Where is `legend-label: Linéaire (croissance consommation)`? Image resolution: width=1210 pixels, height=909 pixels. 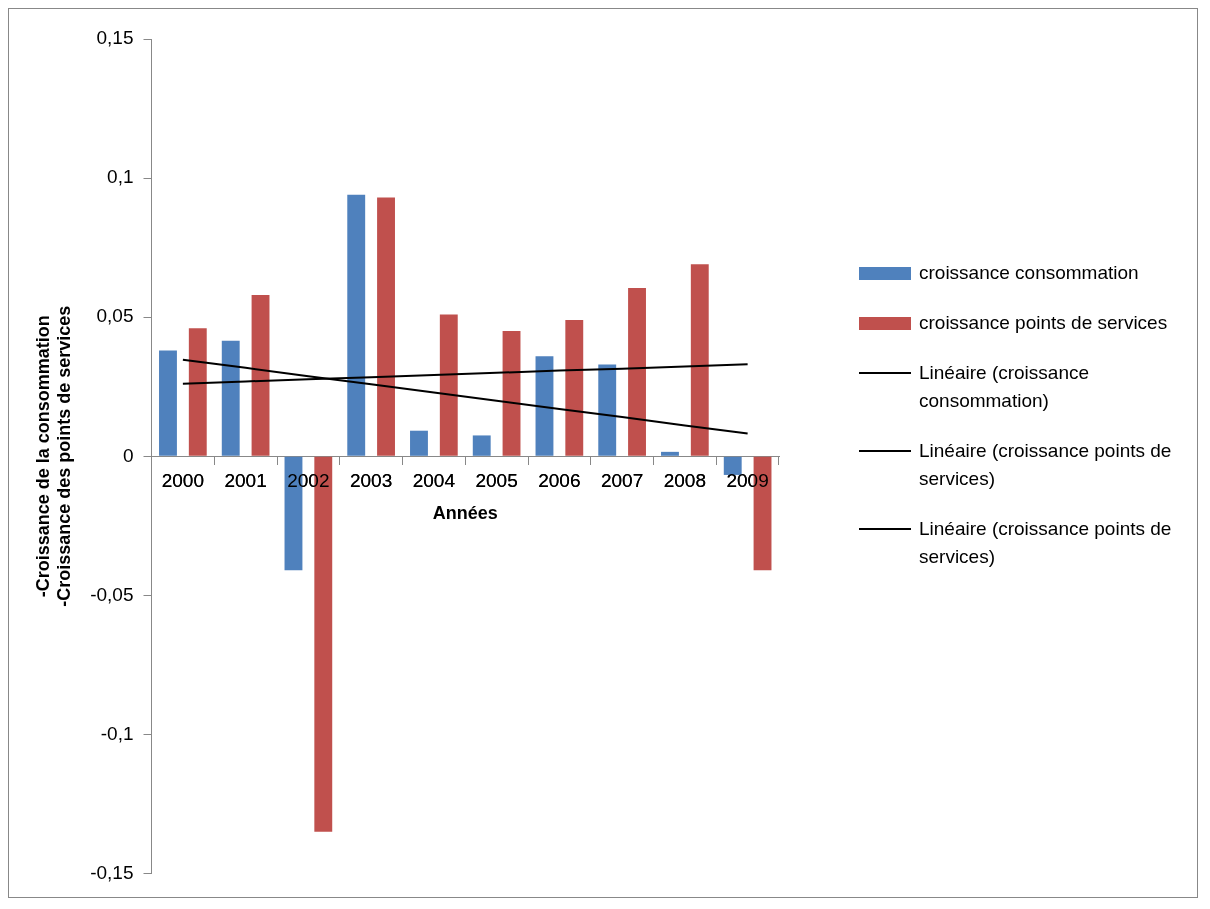
legend-label: Linéaire (croissance consommation) is located at coordinates (1005, 387).